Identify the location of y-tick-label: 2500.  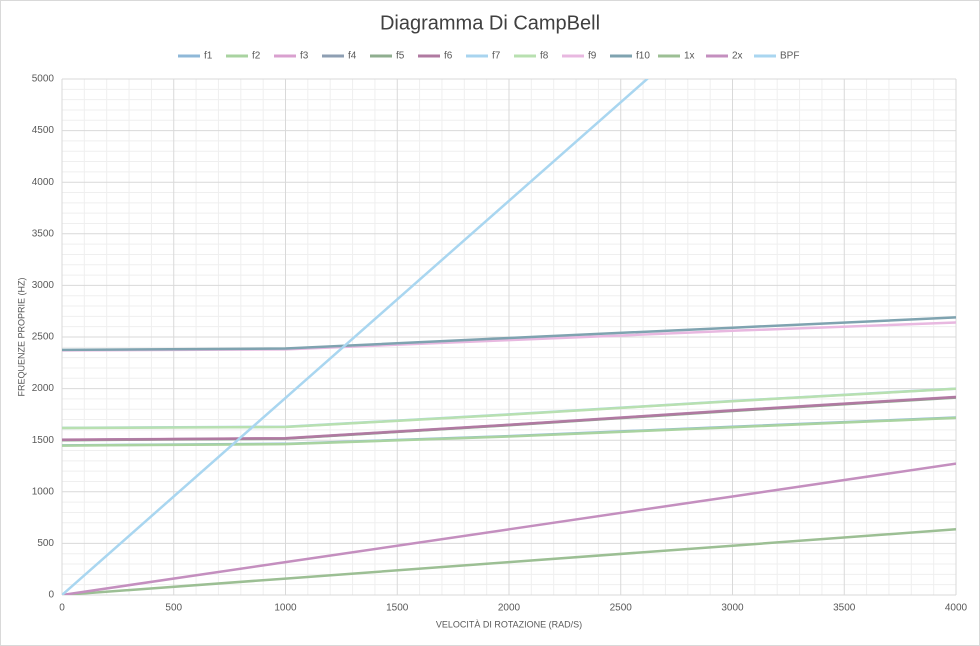
(43, 337).